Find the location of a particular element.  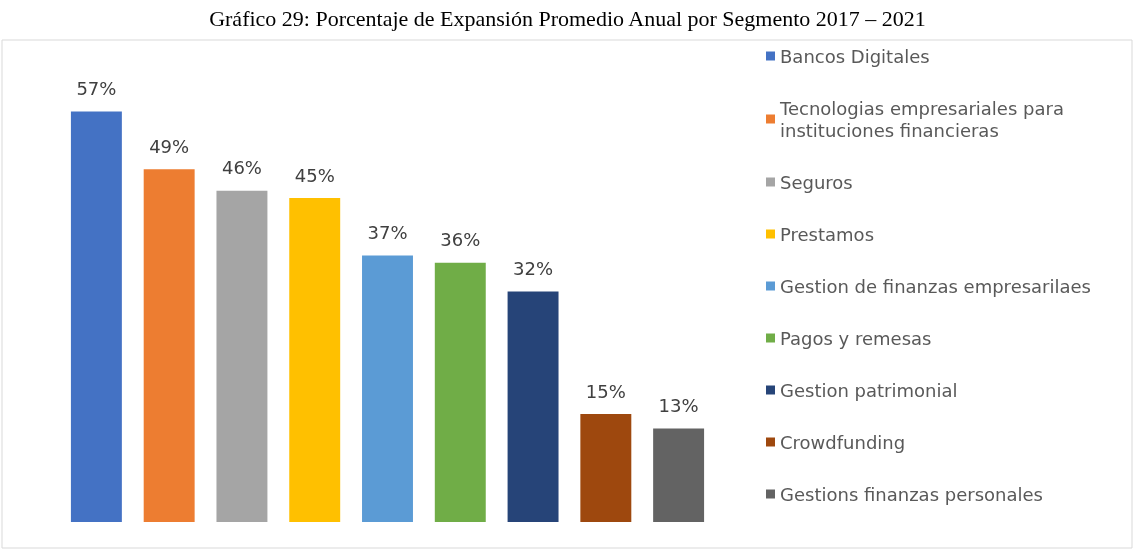

legend-label: Seguros is located at coordinates (816, 182).